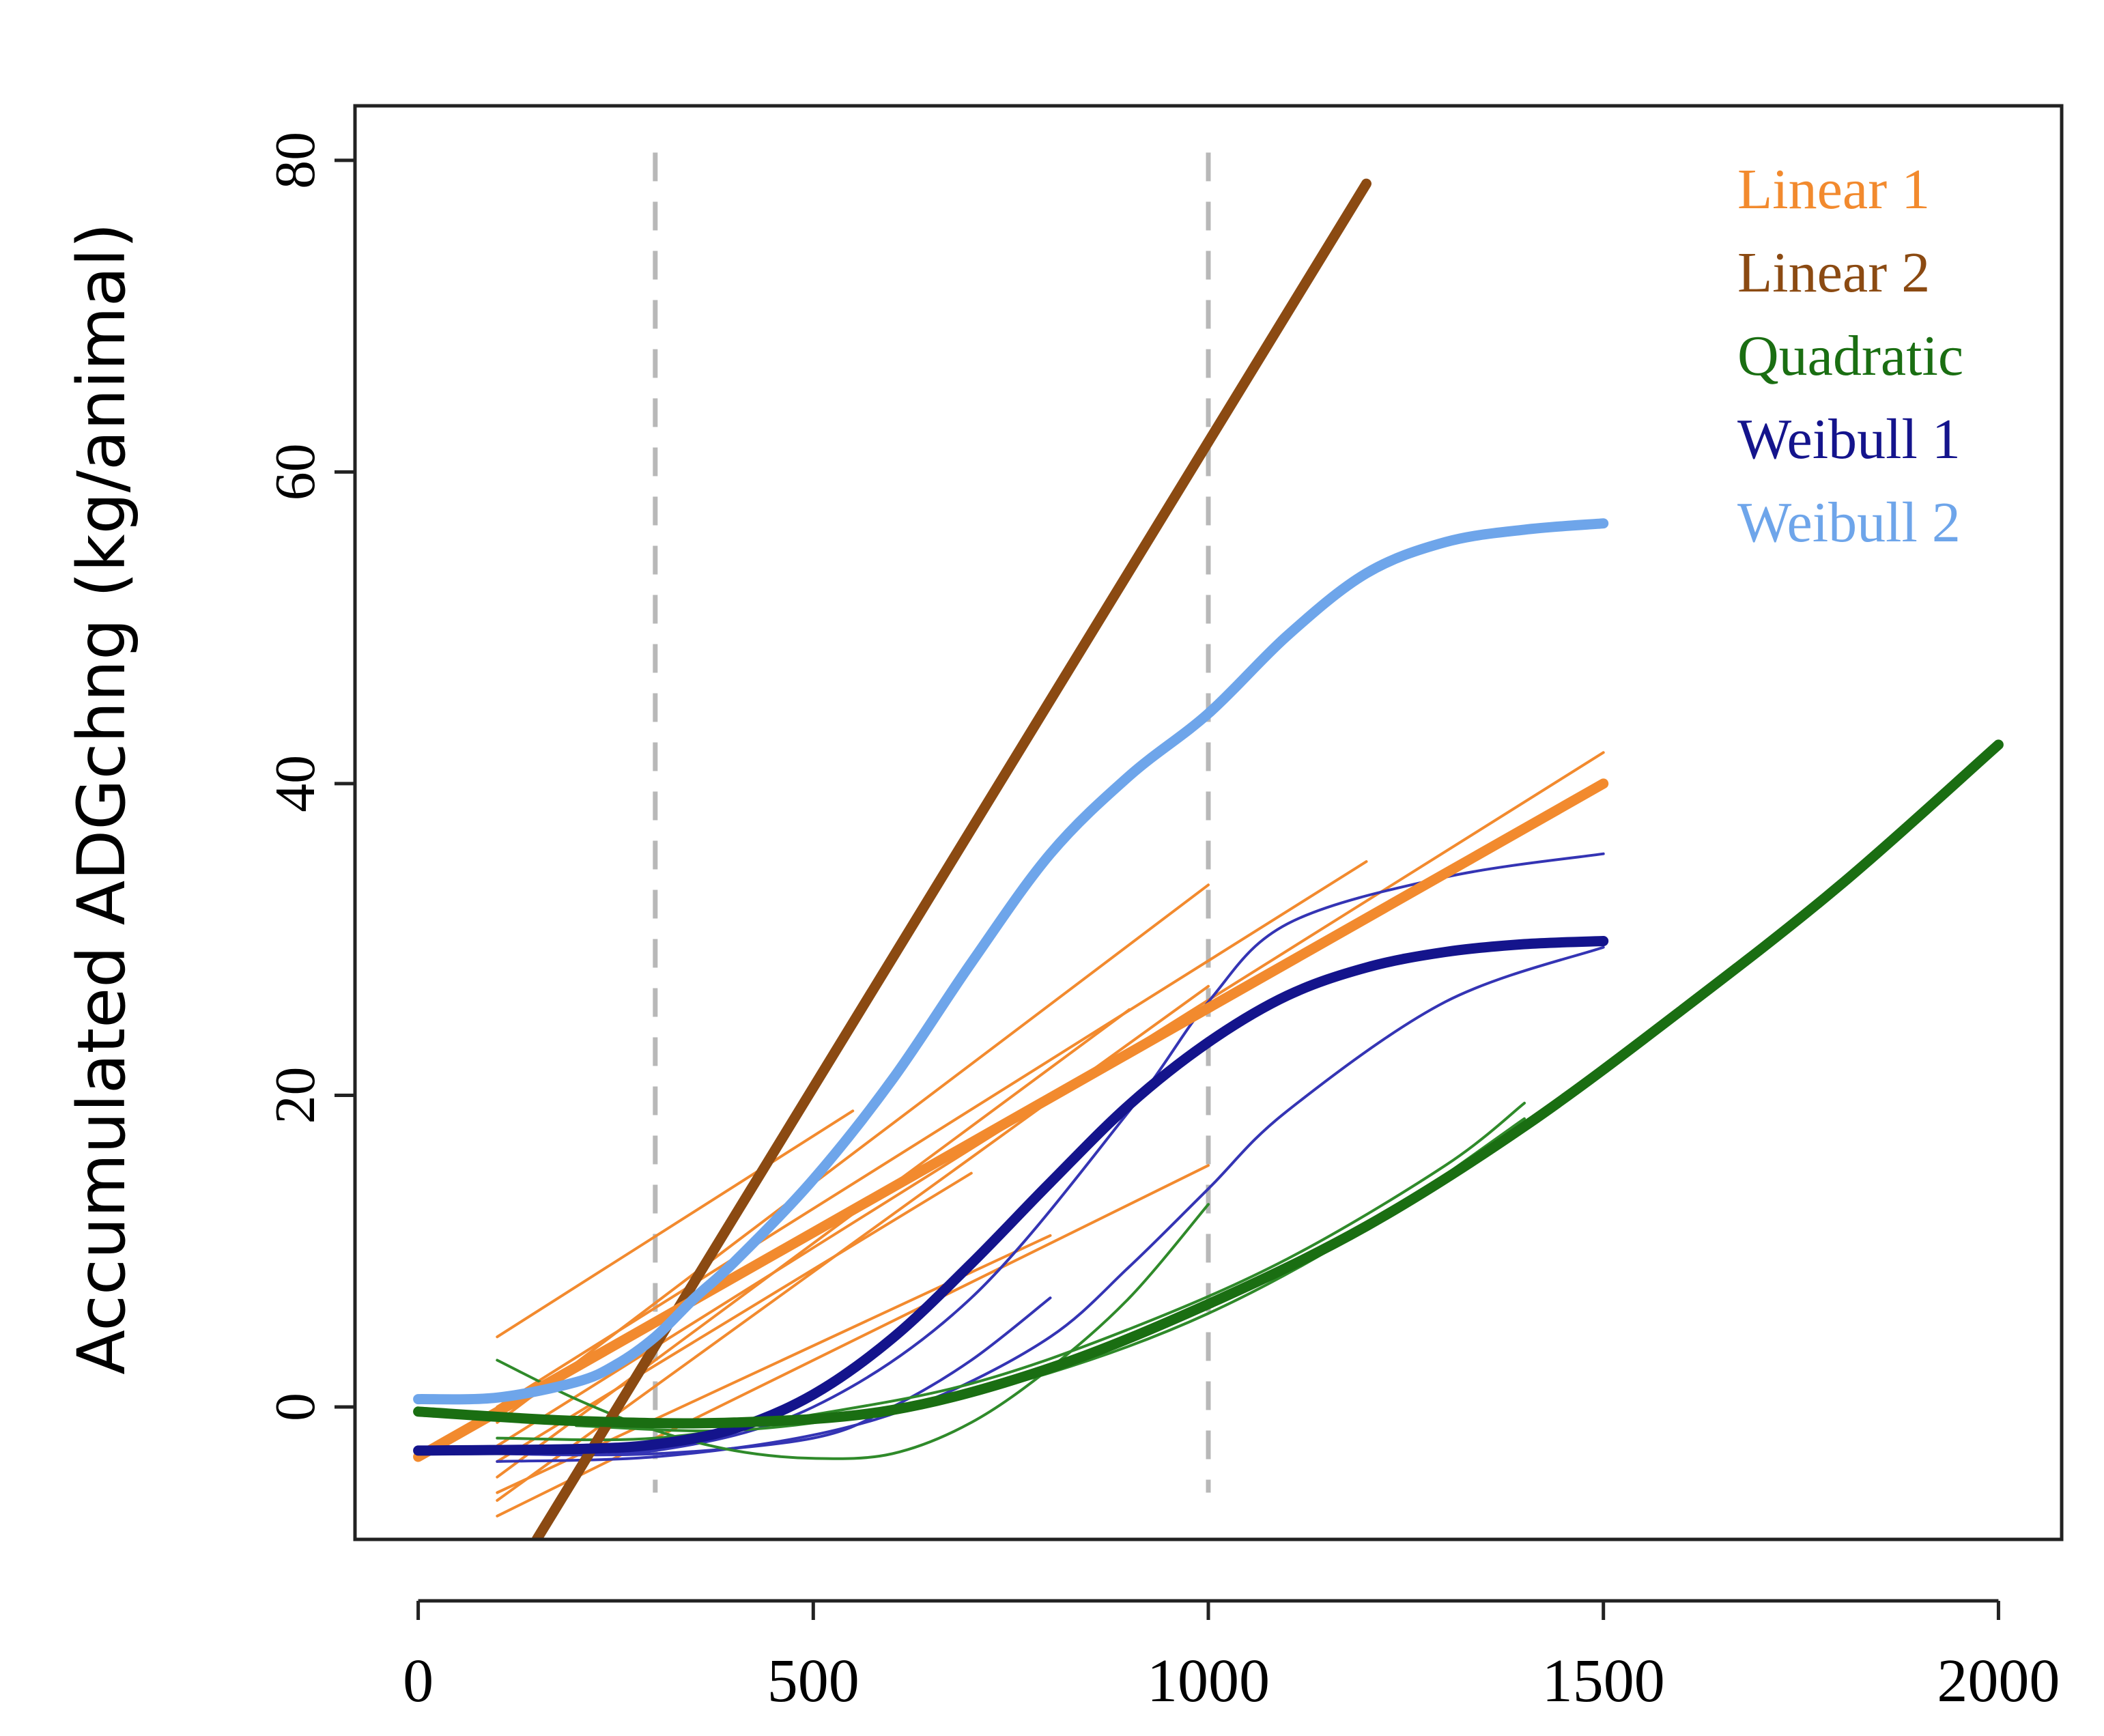  What do you see at coordinates (1849, 439) in the screenshot?
I see `legend-entry-weibull-1: Weibull 1` at bounding box center [1849, 439].